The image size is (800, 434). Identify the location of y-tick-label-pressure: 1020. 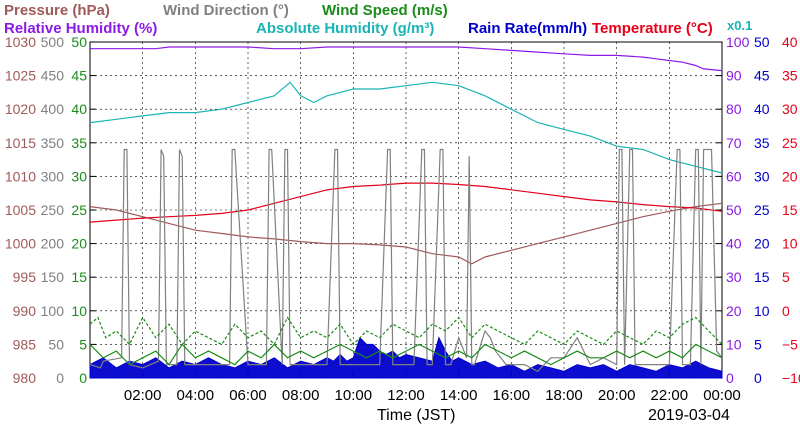
(20, 109).